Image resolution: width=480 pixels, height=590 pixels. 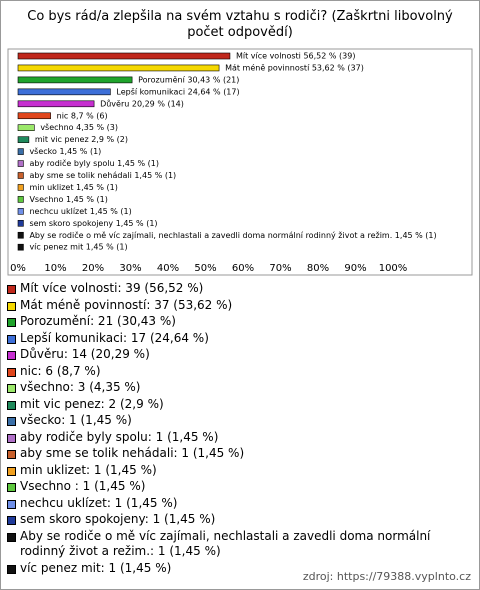 I want to click on bar-label: nechcu uklízet 1,45 % (1), so click(x=80, y=211).